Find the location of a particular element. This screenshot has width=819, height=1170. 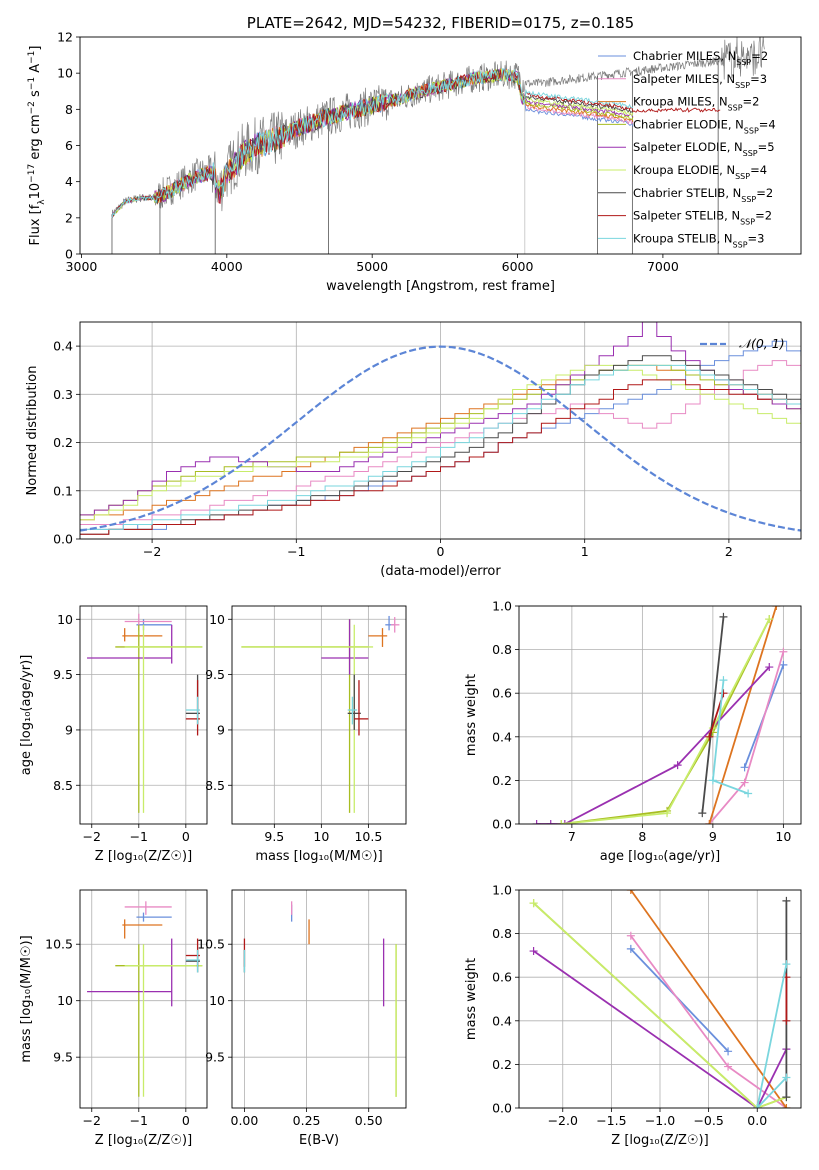

x-tick-label: 0.50 is located at coordinates (369, 1120).